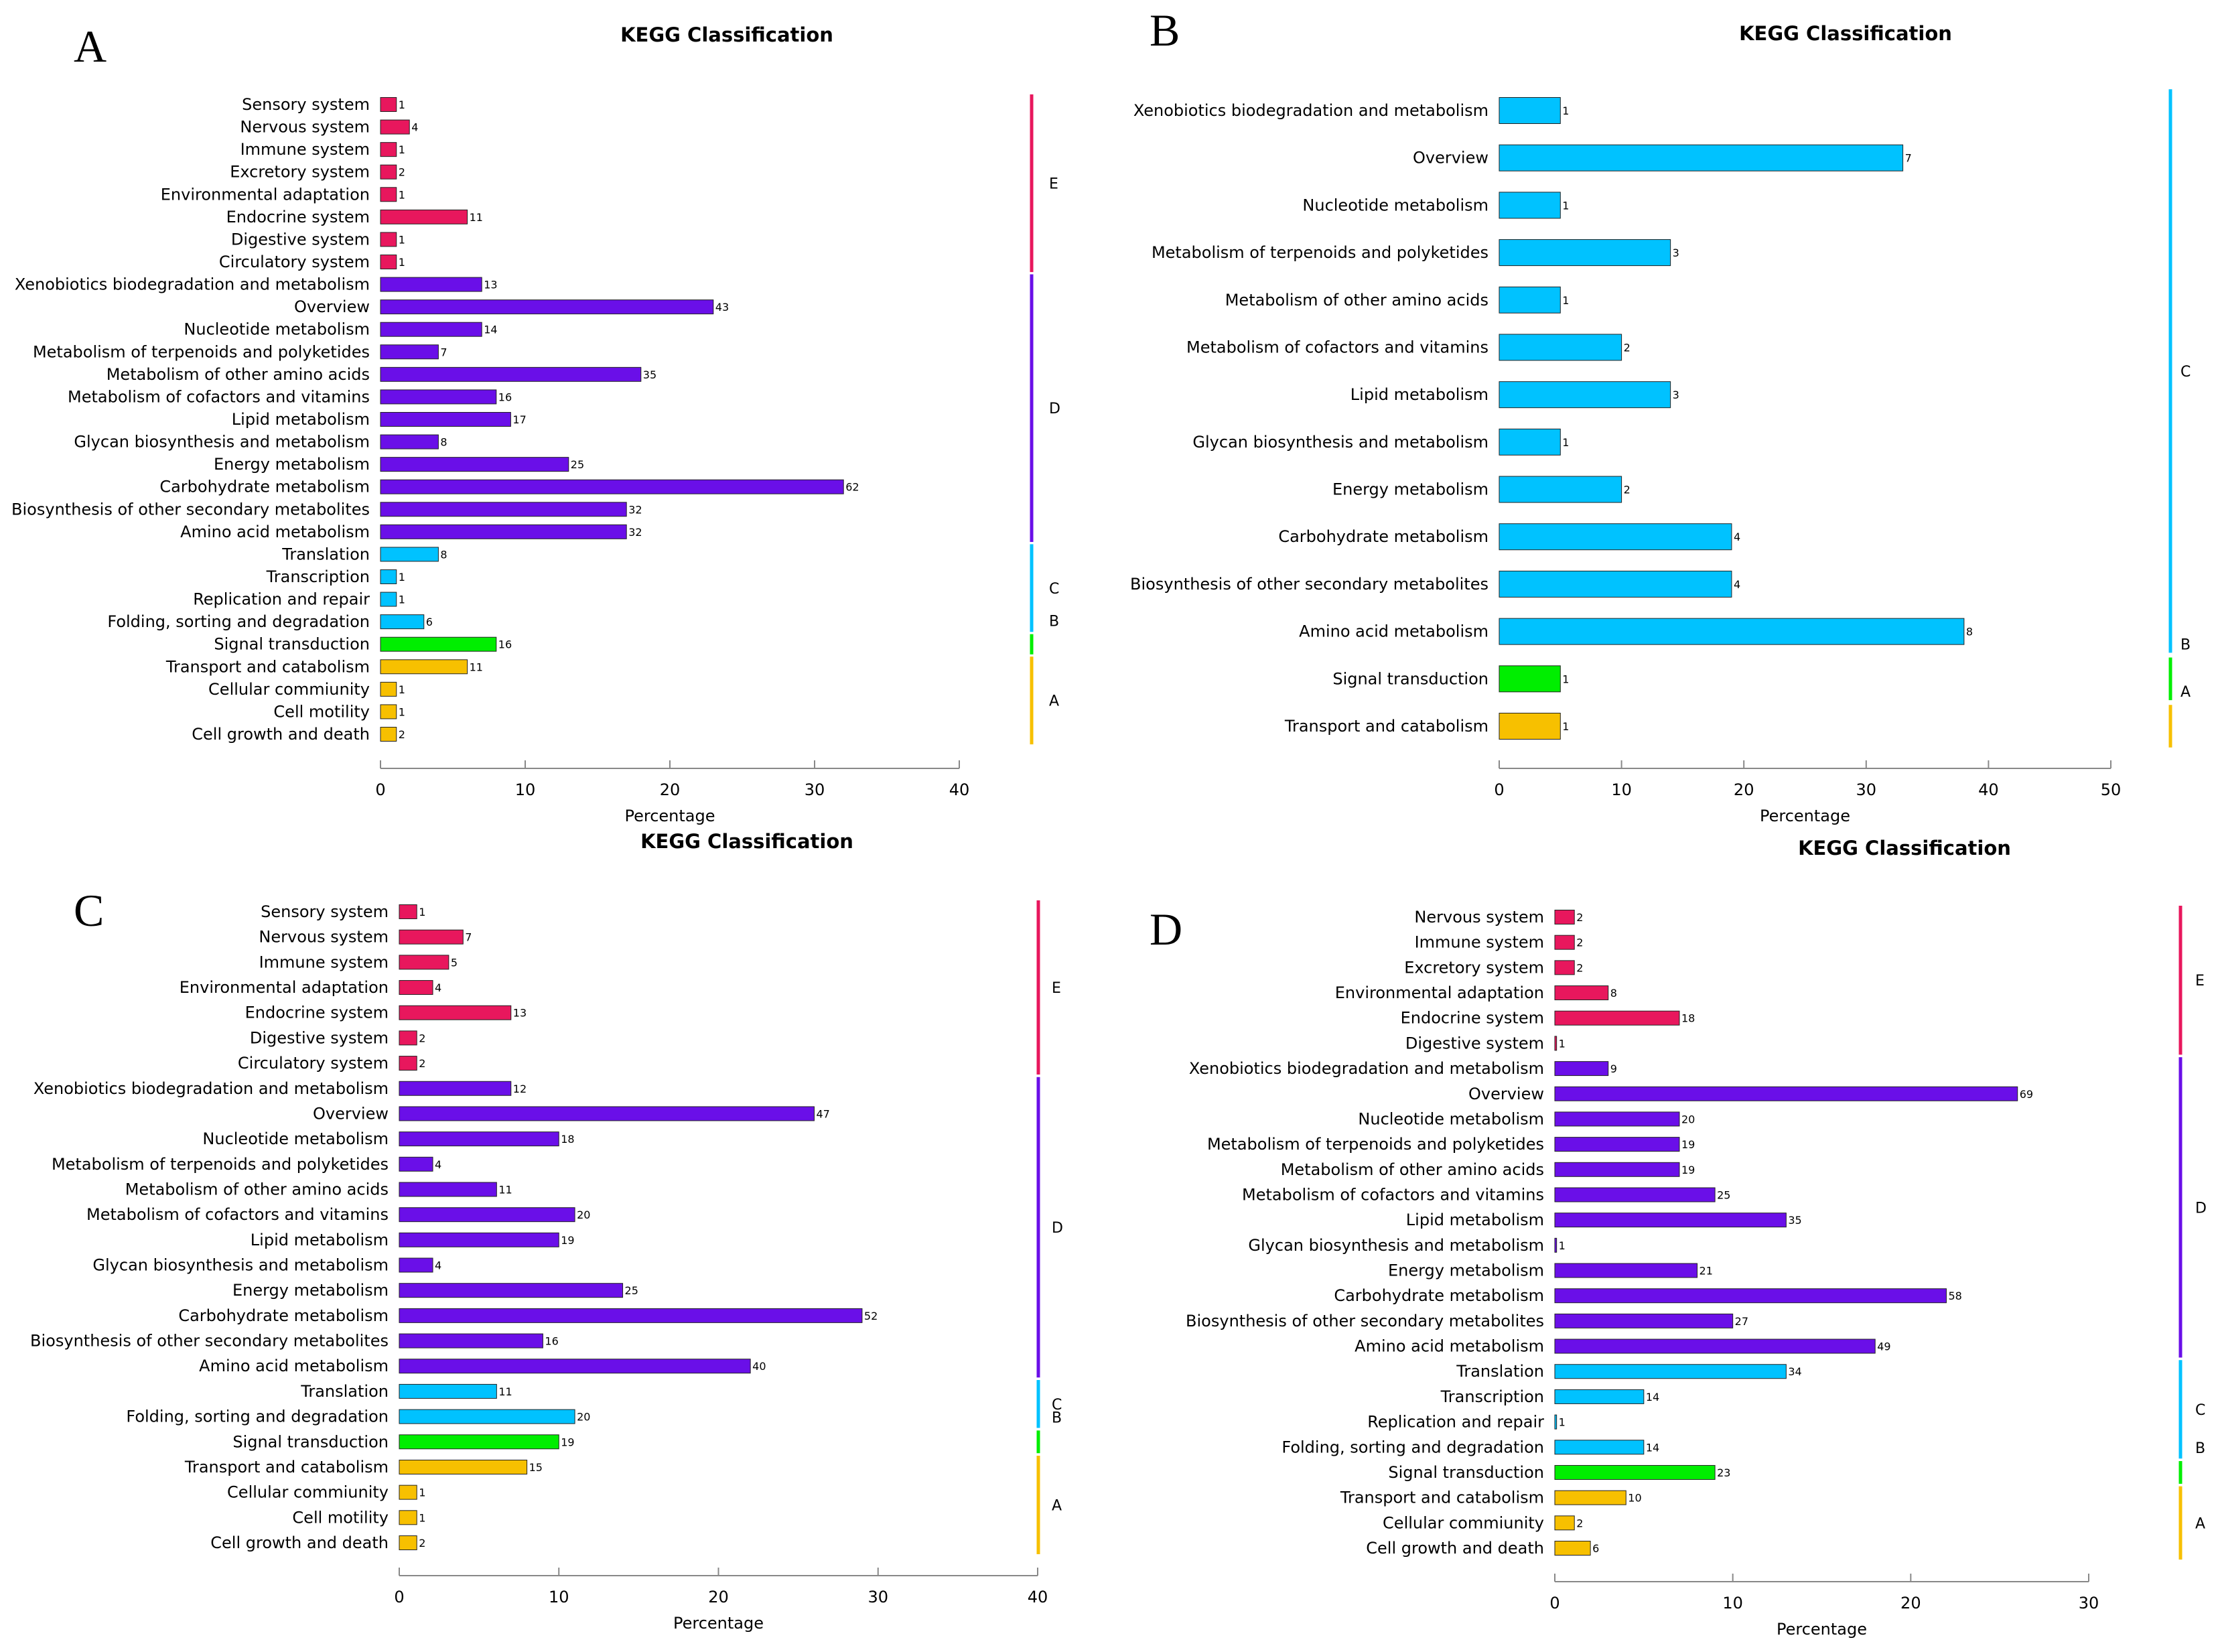 This screenshot has height=1652, width=2218. Describe the element at coordinates (292, 464) in the screenshot. I see `panel-a-category-label: Energy metabolism` at that location.